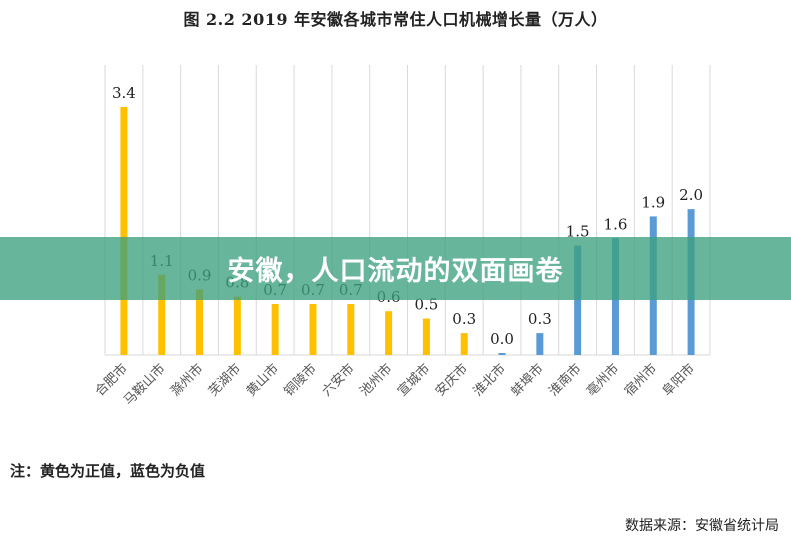  I want to click on chart-note: 注：黄色为正值，蓝色为负值, so click(108, 471).